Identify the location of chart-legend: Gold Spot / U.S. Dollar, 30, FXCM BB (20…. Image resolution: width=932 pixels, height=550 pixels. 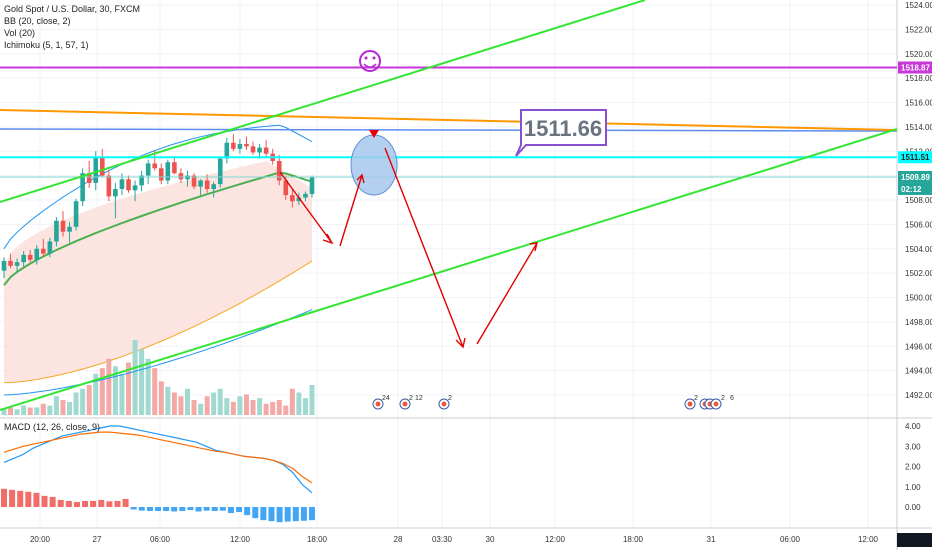
(72, 27).